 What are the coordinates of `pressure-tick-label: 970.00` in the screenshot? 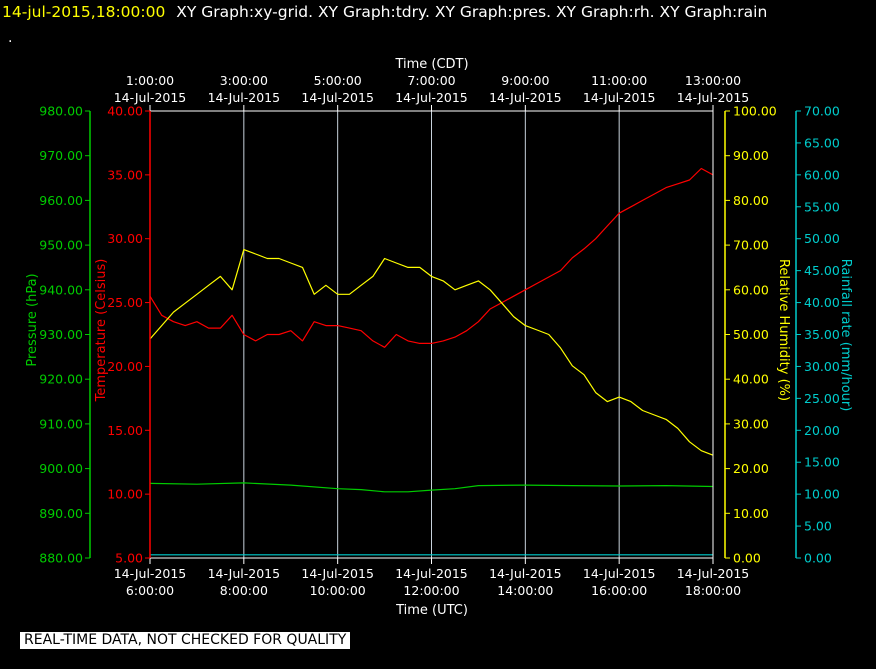 It's located at (61, 155).